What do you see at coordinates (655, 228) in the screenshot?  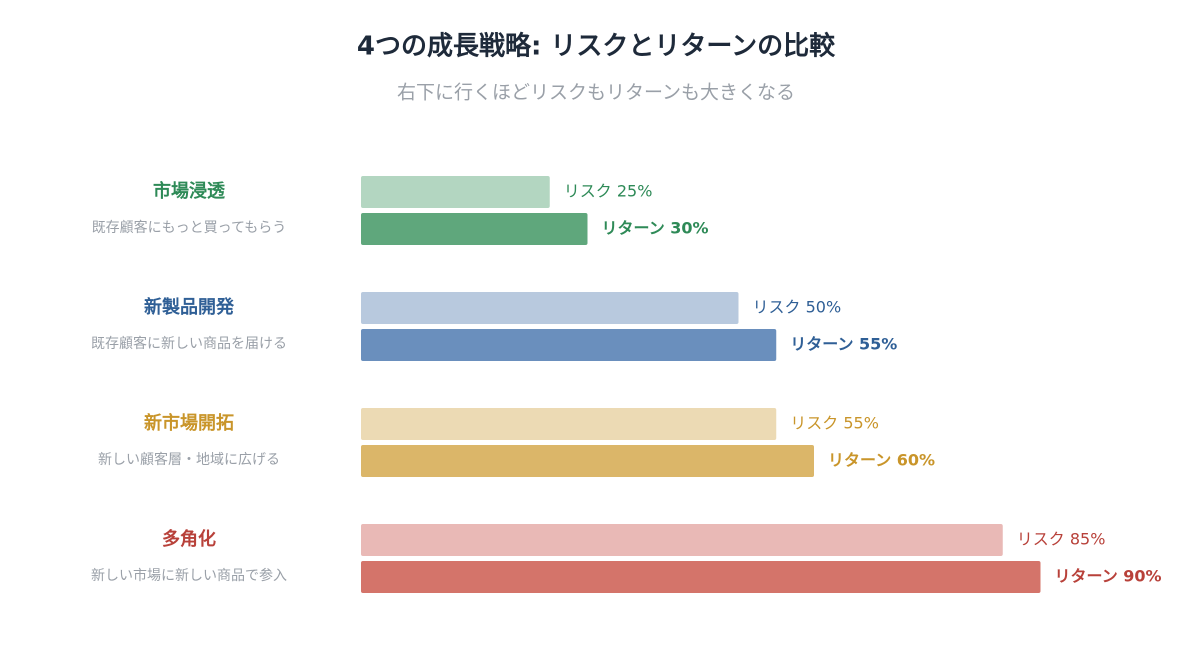 I see `value-label: リターン 30%` at bounding box center [655, 228].